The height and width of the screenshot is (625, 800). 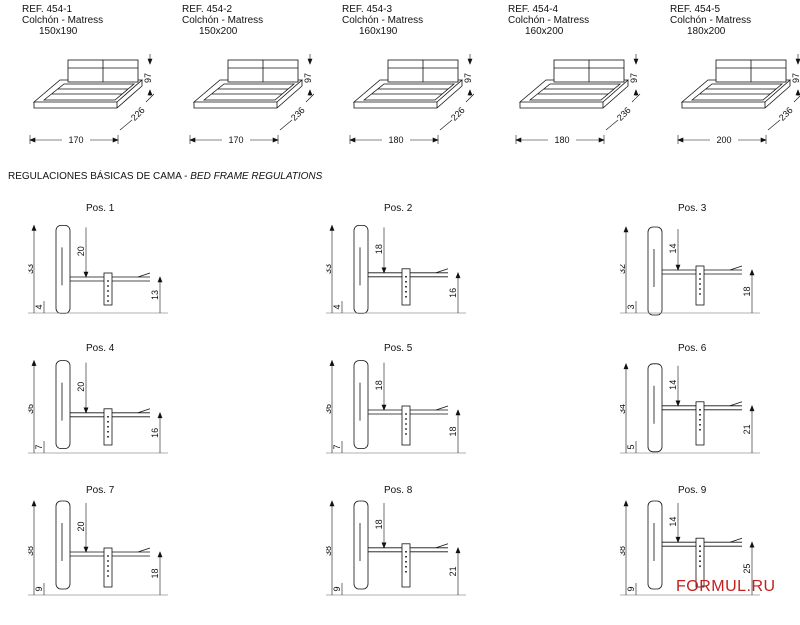 I want to click on position-label: Pos. 7, so click(x=100, y=490).